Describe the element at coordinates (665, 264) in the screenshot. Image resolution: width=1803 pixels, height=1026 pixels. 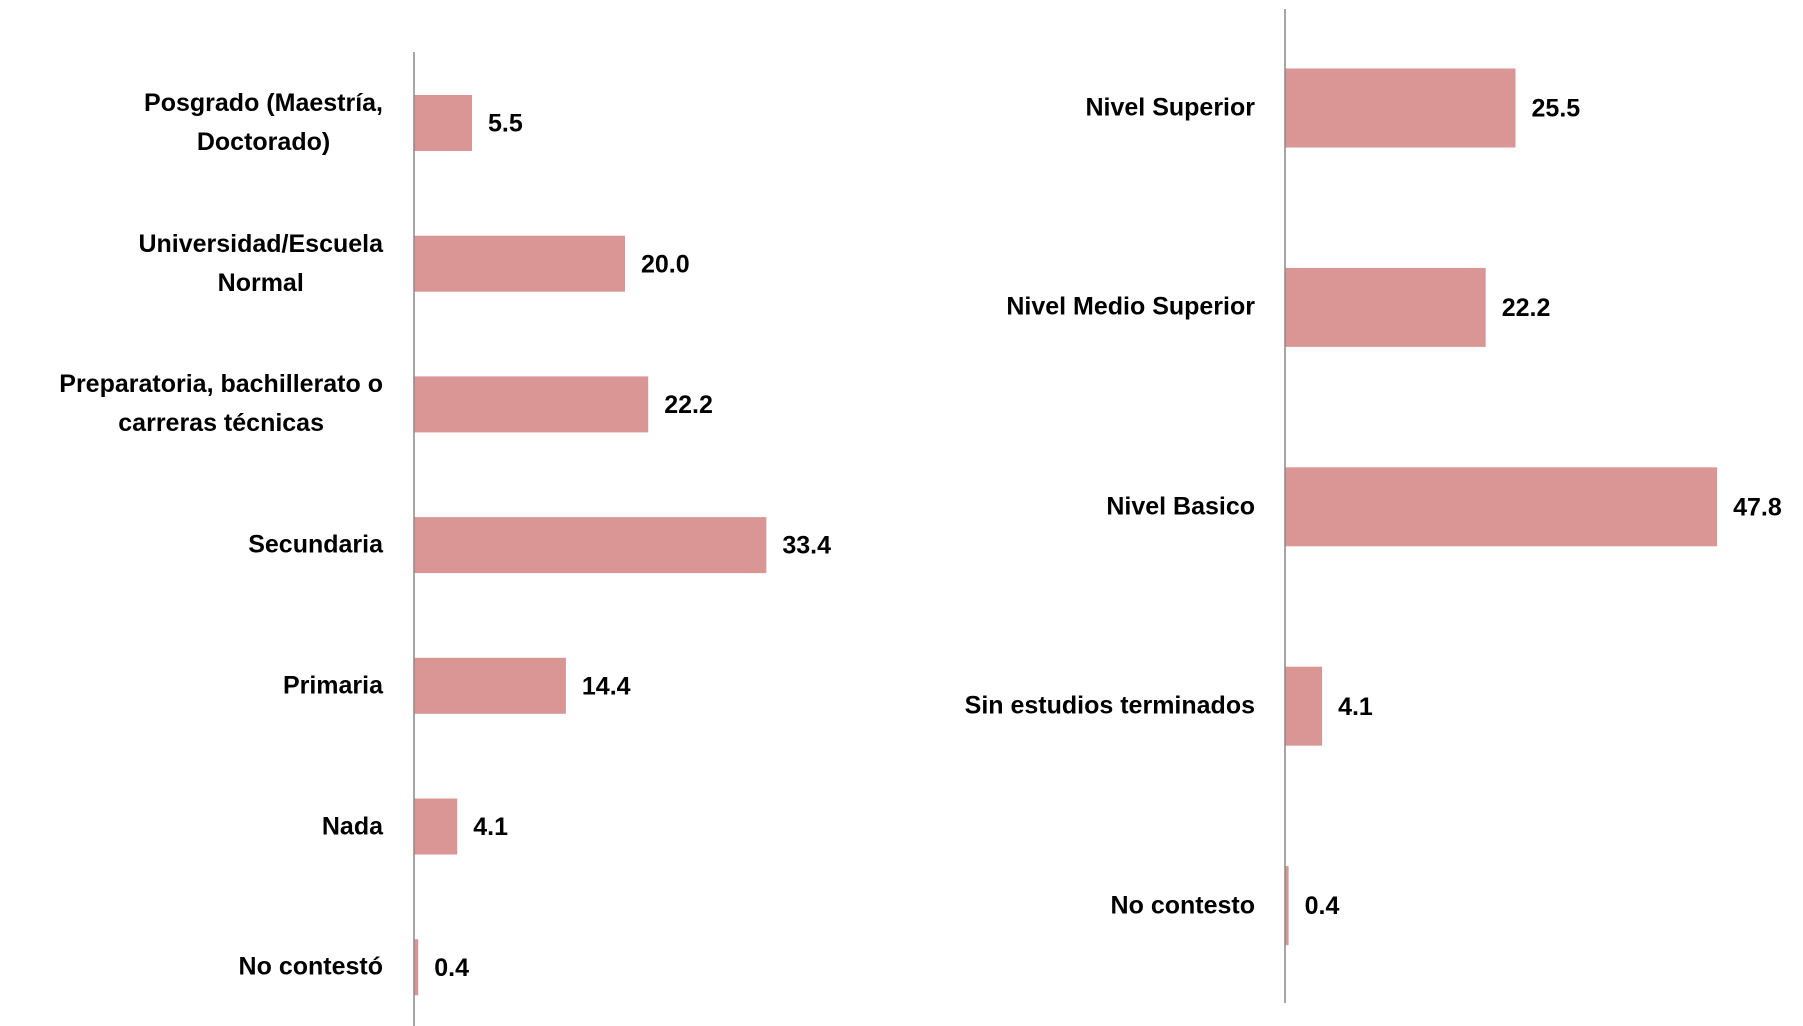
I see `value-label: 20.0` at that location.